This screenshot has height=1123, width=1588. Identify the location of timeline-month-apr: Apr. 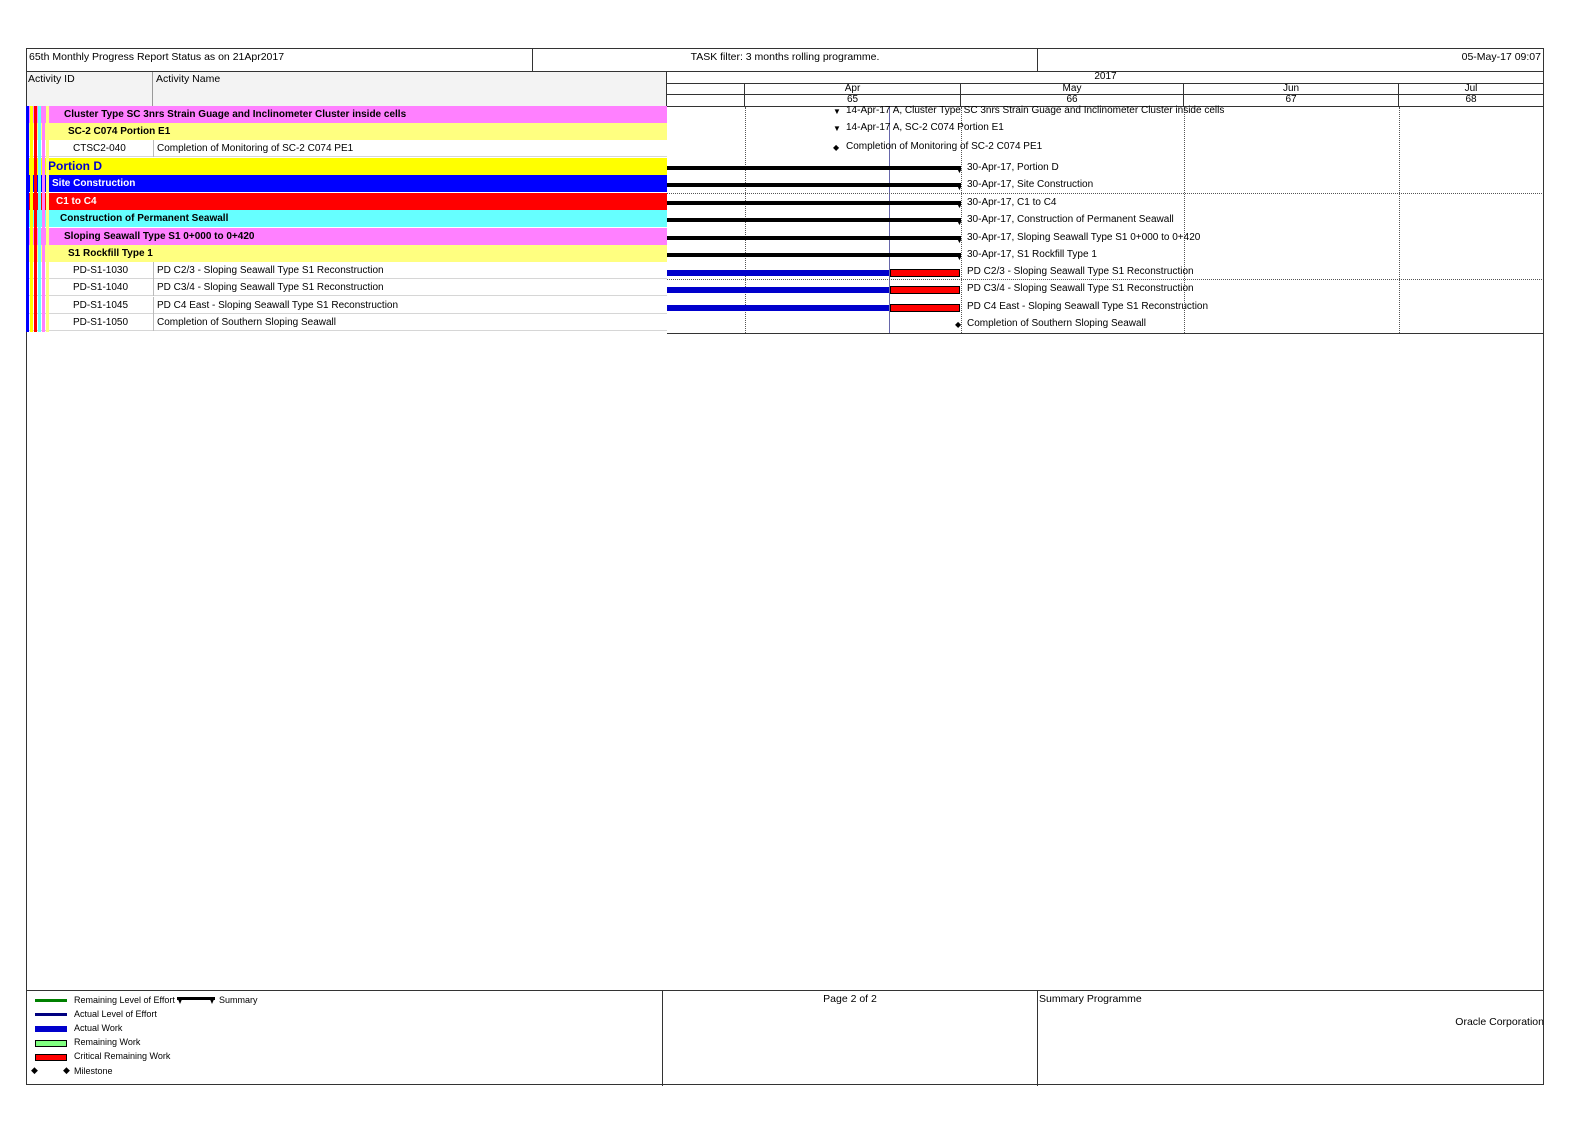
(853, 89).